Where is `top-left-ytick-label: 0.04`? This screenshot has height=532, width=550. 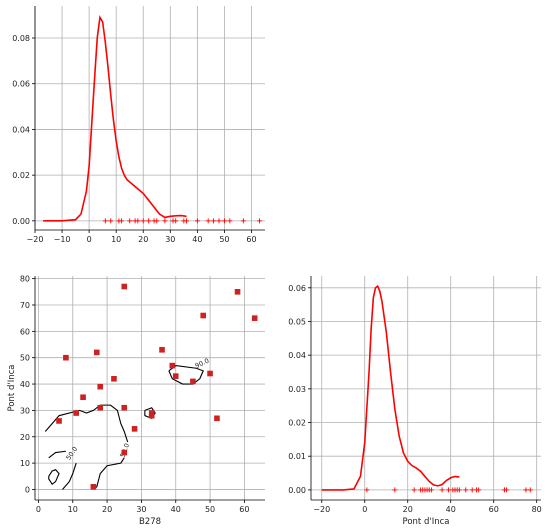 top-left-ytick-label: 0.04 is located at coordinates (21, 129).